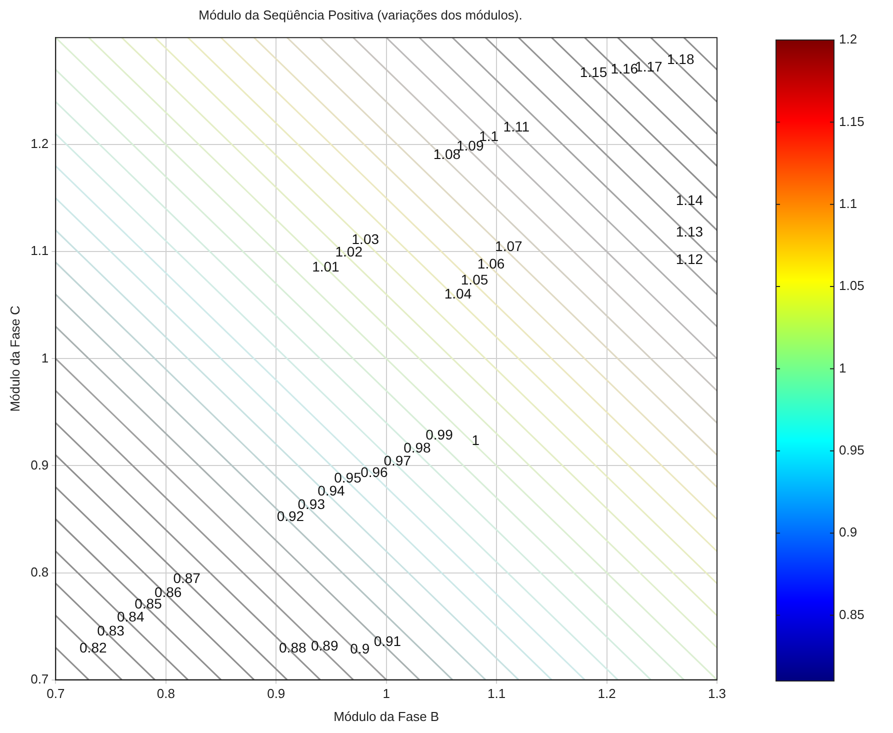  Describe the element at coordinates (497, 694) in the screenshot. I see `x-tick-label: 1.1` at that location.